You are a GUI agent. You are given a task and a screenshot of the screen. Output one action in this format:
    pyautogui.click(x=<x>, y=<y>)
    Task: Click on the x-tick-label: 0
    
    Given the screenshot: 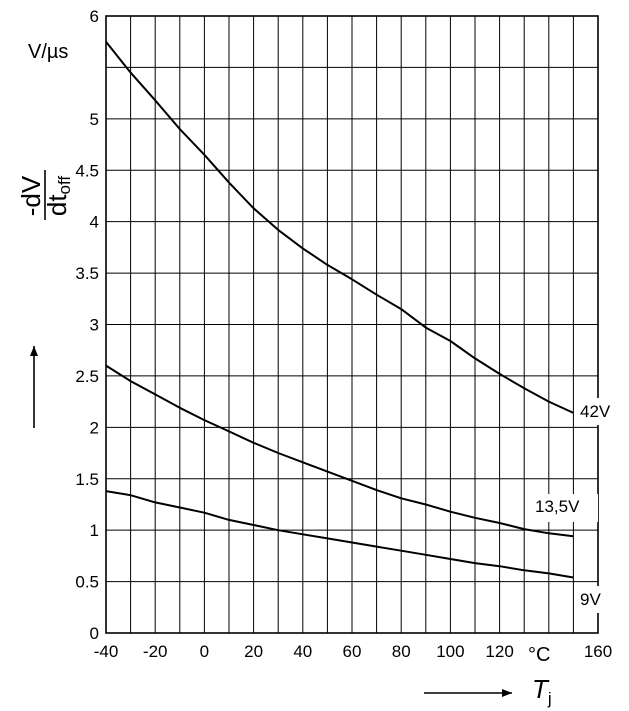 What is the action you would take?
    pyautogui.click(x=204, y=651)
    